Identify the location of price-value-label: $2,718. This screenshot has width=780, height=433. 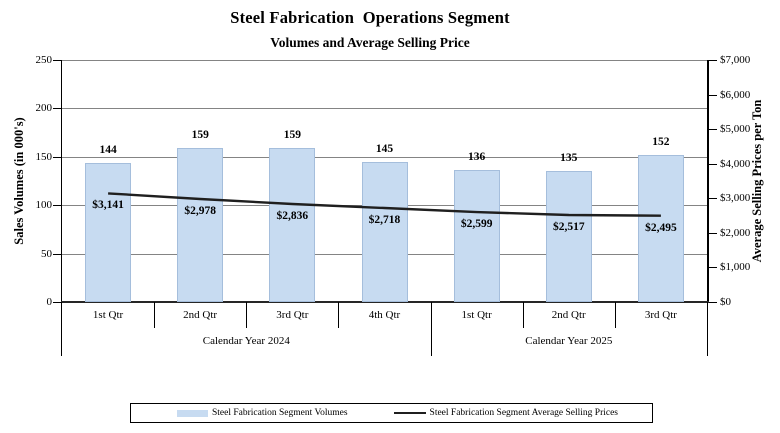
(384, 220).